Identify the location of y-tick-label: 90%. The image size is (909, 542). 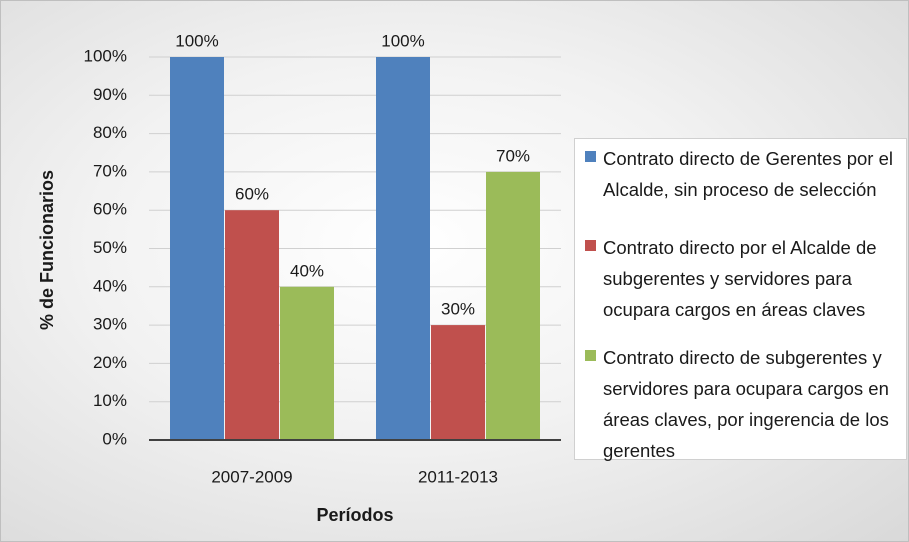
(110, 94).